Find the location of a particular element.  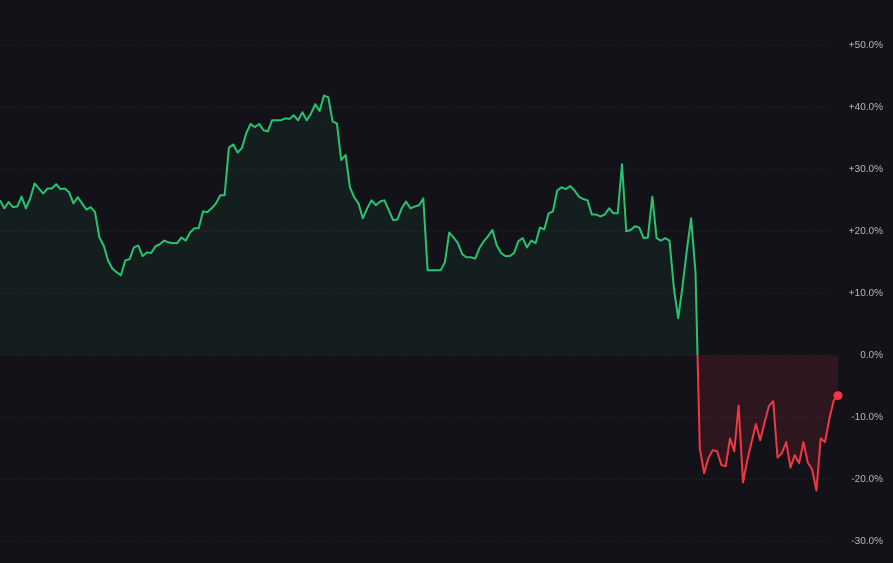

y-tick-label: 0.0% is located at coordinates (871, 355).